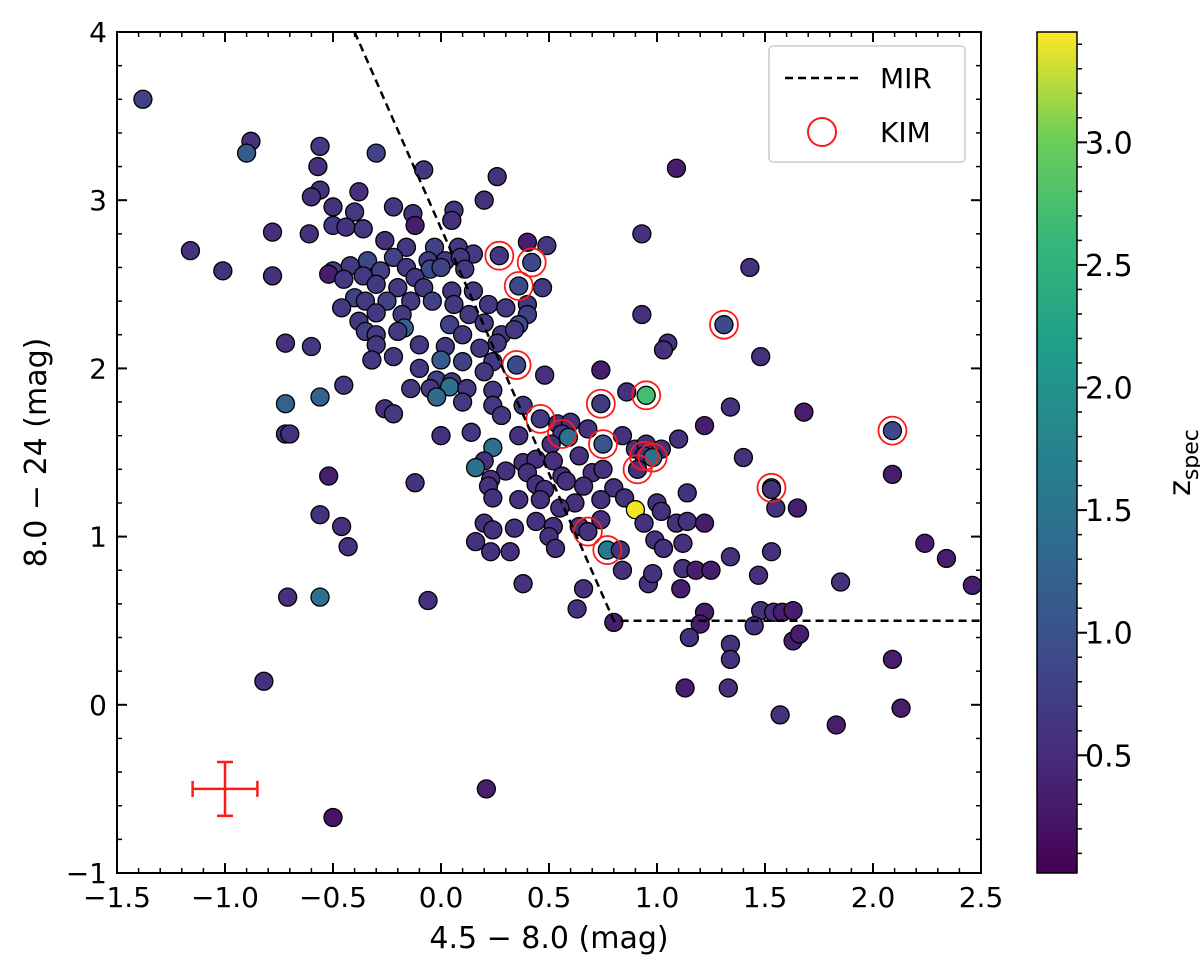 The width and height of the screenshot is (1200, 964). I want to click on x-tick-label: 0.0, so click(441, 897).